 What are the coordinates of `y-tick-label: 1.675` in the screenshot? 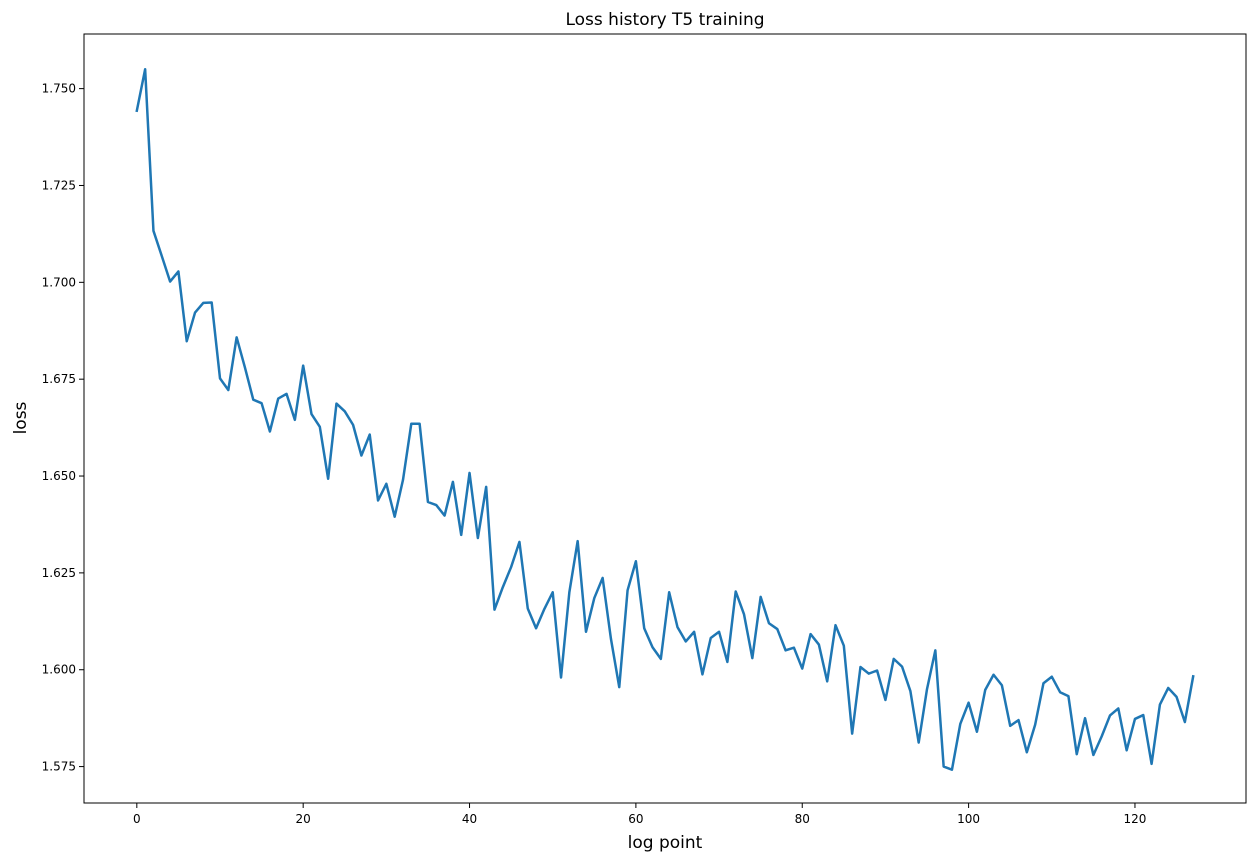 It's located at (59, 379).